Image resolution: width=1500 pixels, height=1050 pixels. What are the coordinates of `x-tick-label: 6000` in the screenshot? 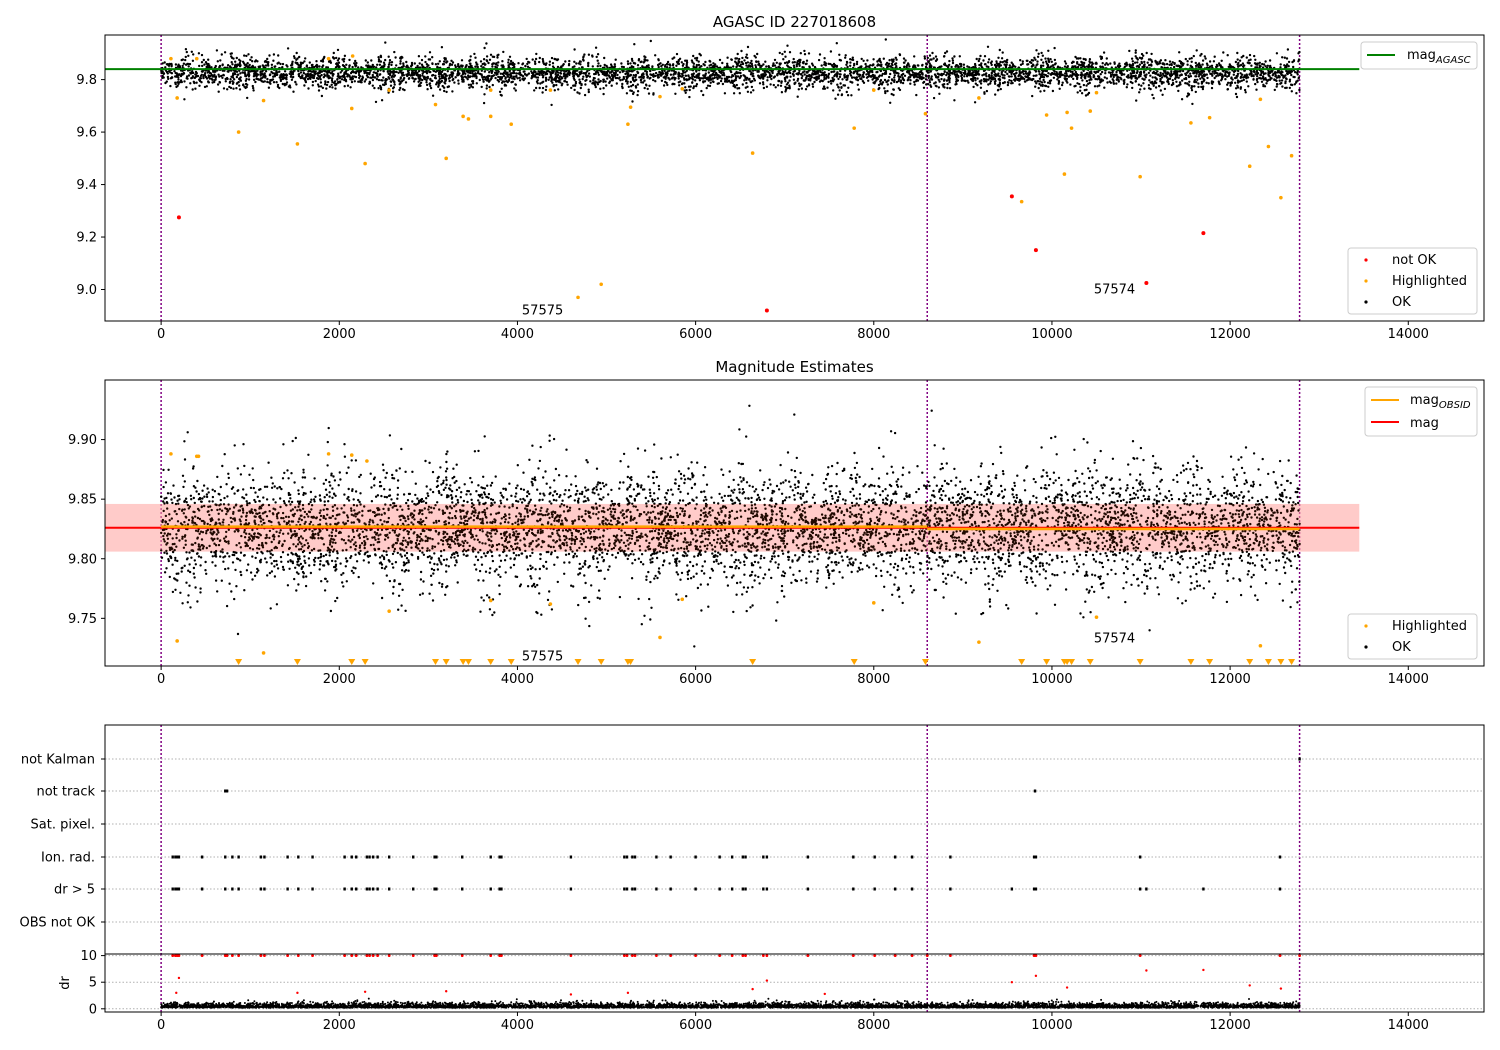 It's located at (695, 334).